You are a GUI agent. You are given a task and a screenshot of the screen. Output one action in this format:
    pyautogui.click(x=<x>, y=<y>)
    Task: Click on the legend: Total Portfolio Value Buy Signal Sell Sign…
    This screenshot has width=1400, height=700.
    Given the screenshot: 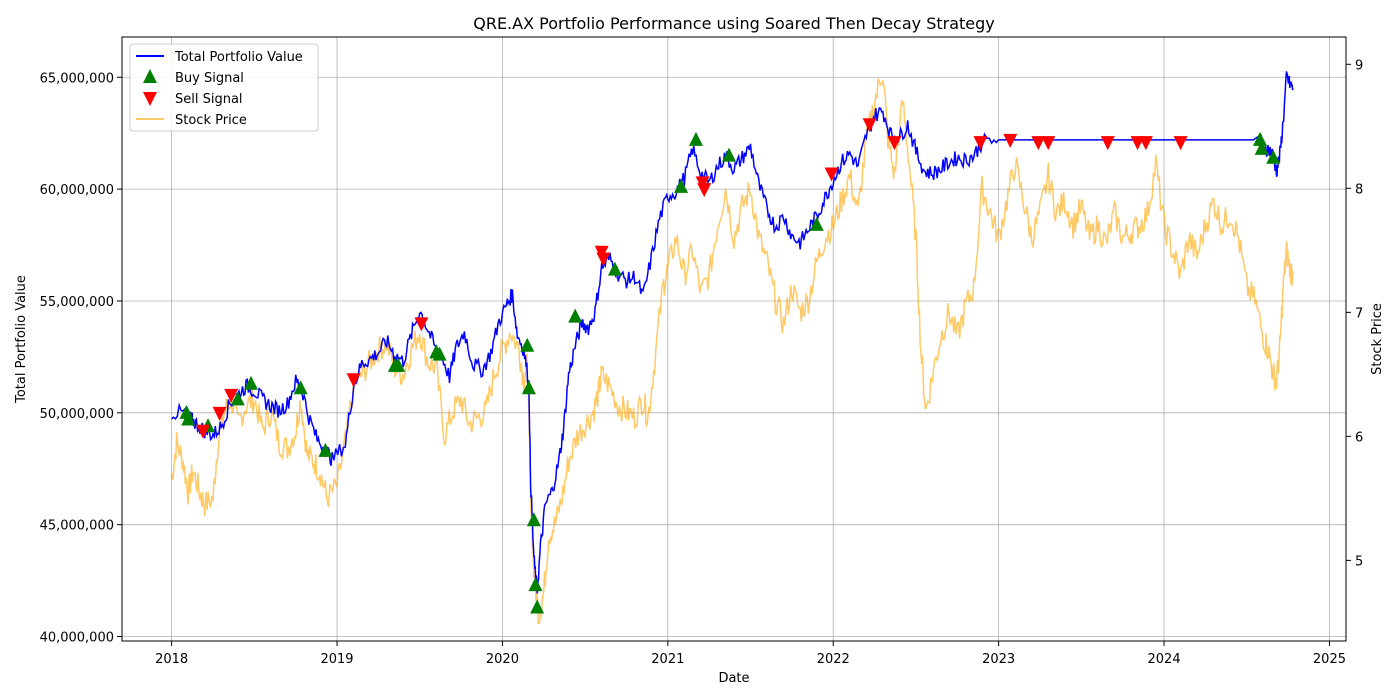 What is the action you would take?
    pyautogui.click(x=224, y=87)
    